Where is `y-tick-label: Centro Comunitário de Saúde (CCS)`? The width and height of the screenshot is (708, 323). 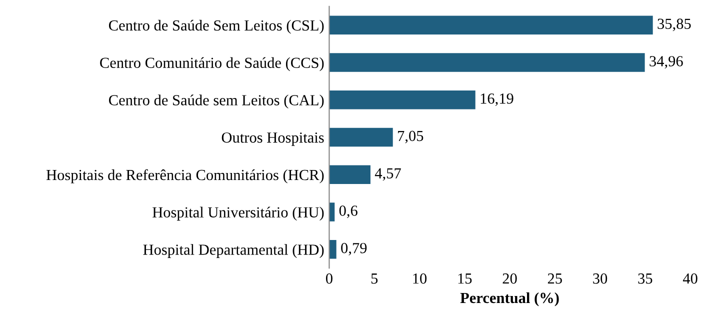 y-tick-label: Centro Comunitário de Saúde (CCS) is located at coordinates (212, 64).